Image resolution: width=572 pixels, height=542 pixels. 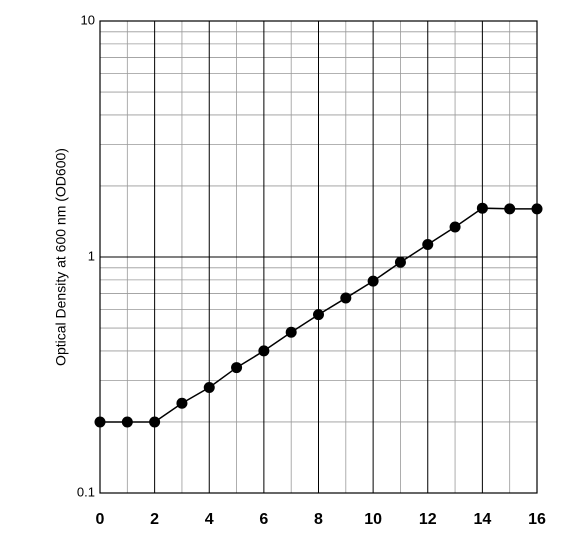 I want to click on x-tick-label: 8, so click(x=318, y=519).